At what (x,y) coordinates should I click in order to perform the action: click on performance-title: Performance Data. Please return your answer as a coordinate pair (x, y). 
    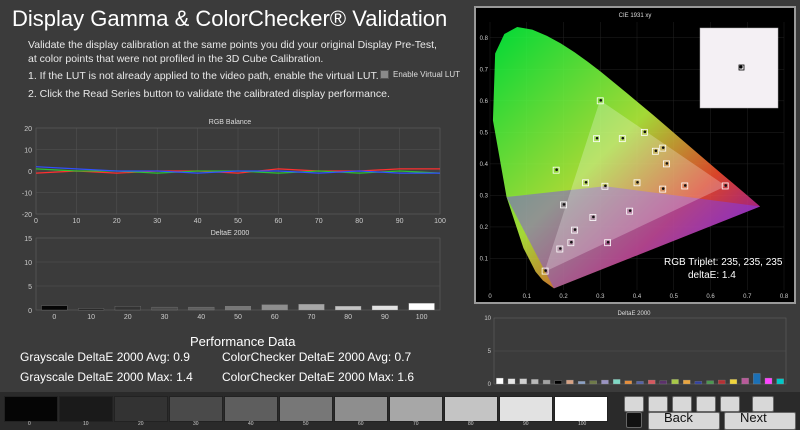
    Looking at the image, I should click on (243, 341).